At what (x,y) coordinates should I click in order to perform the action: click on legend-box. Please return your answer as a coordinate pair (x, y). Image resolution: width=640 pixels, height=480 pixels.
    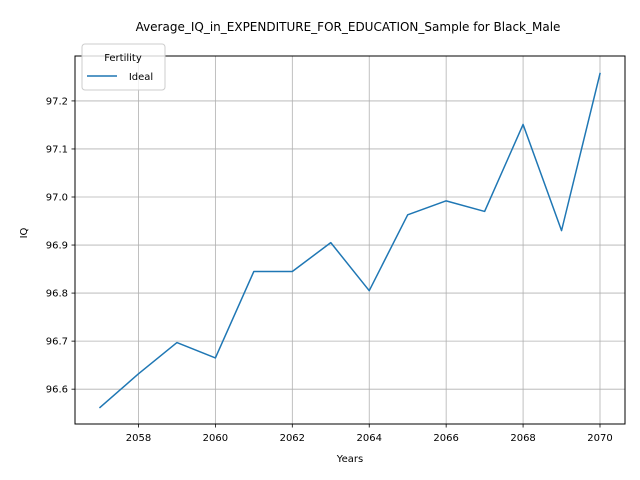
    Looking at the image, I should click on (123, 67).